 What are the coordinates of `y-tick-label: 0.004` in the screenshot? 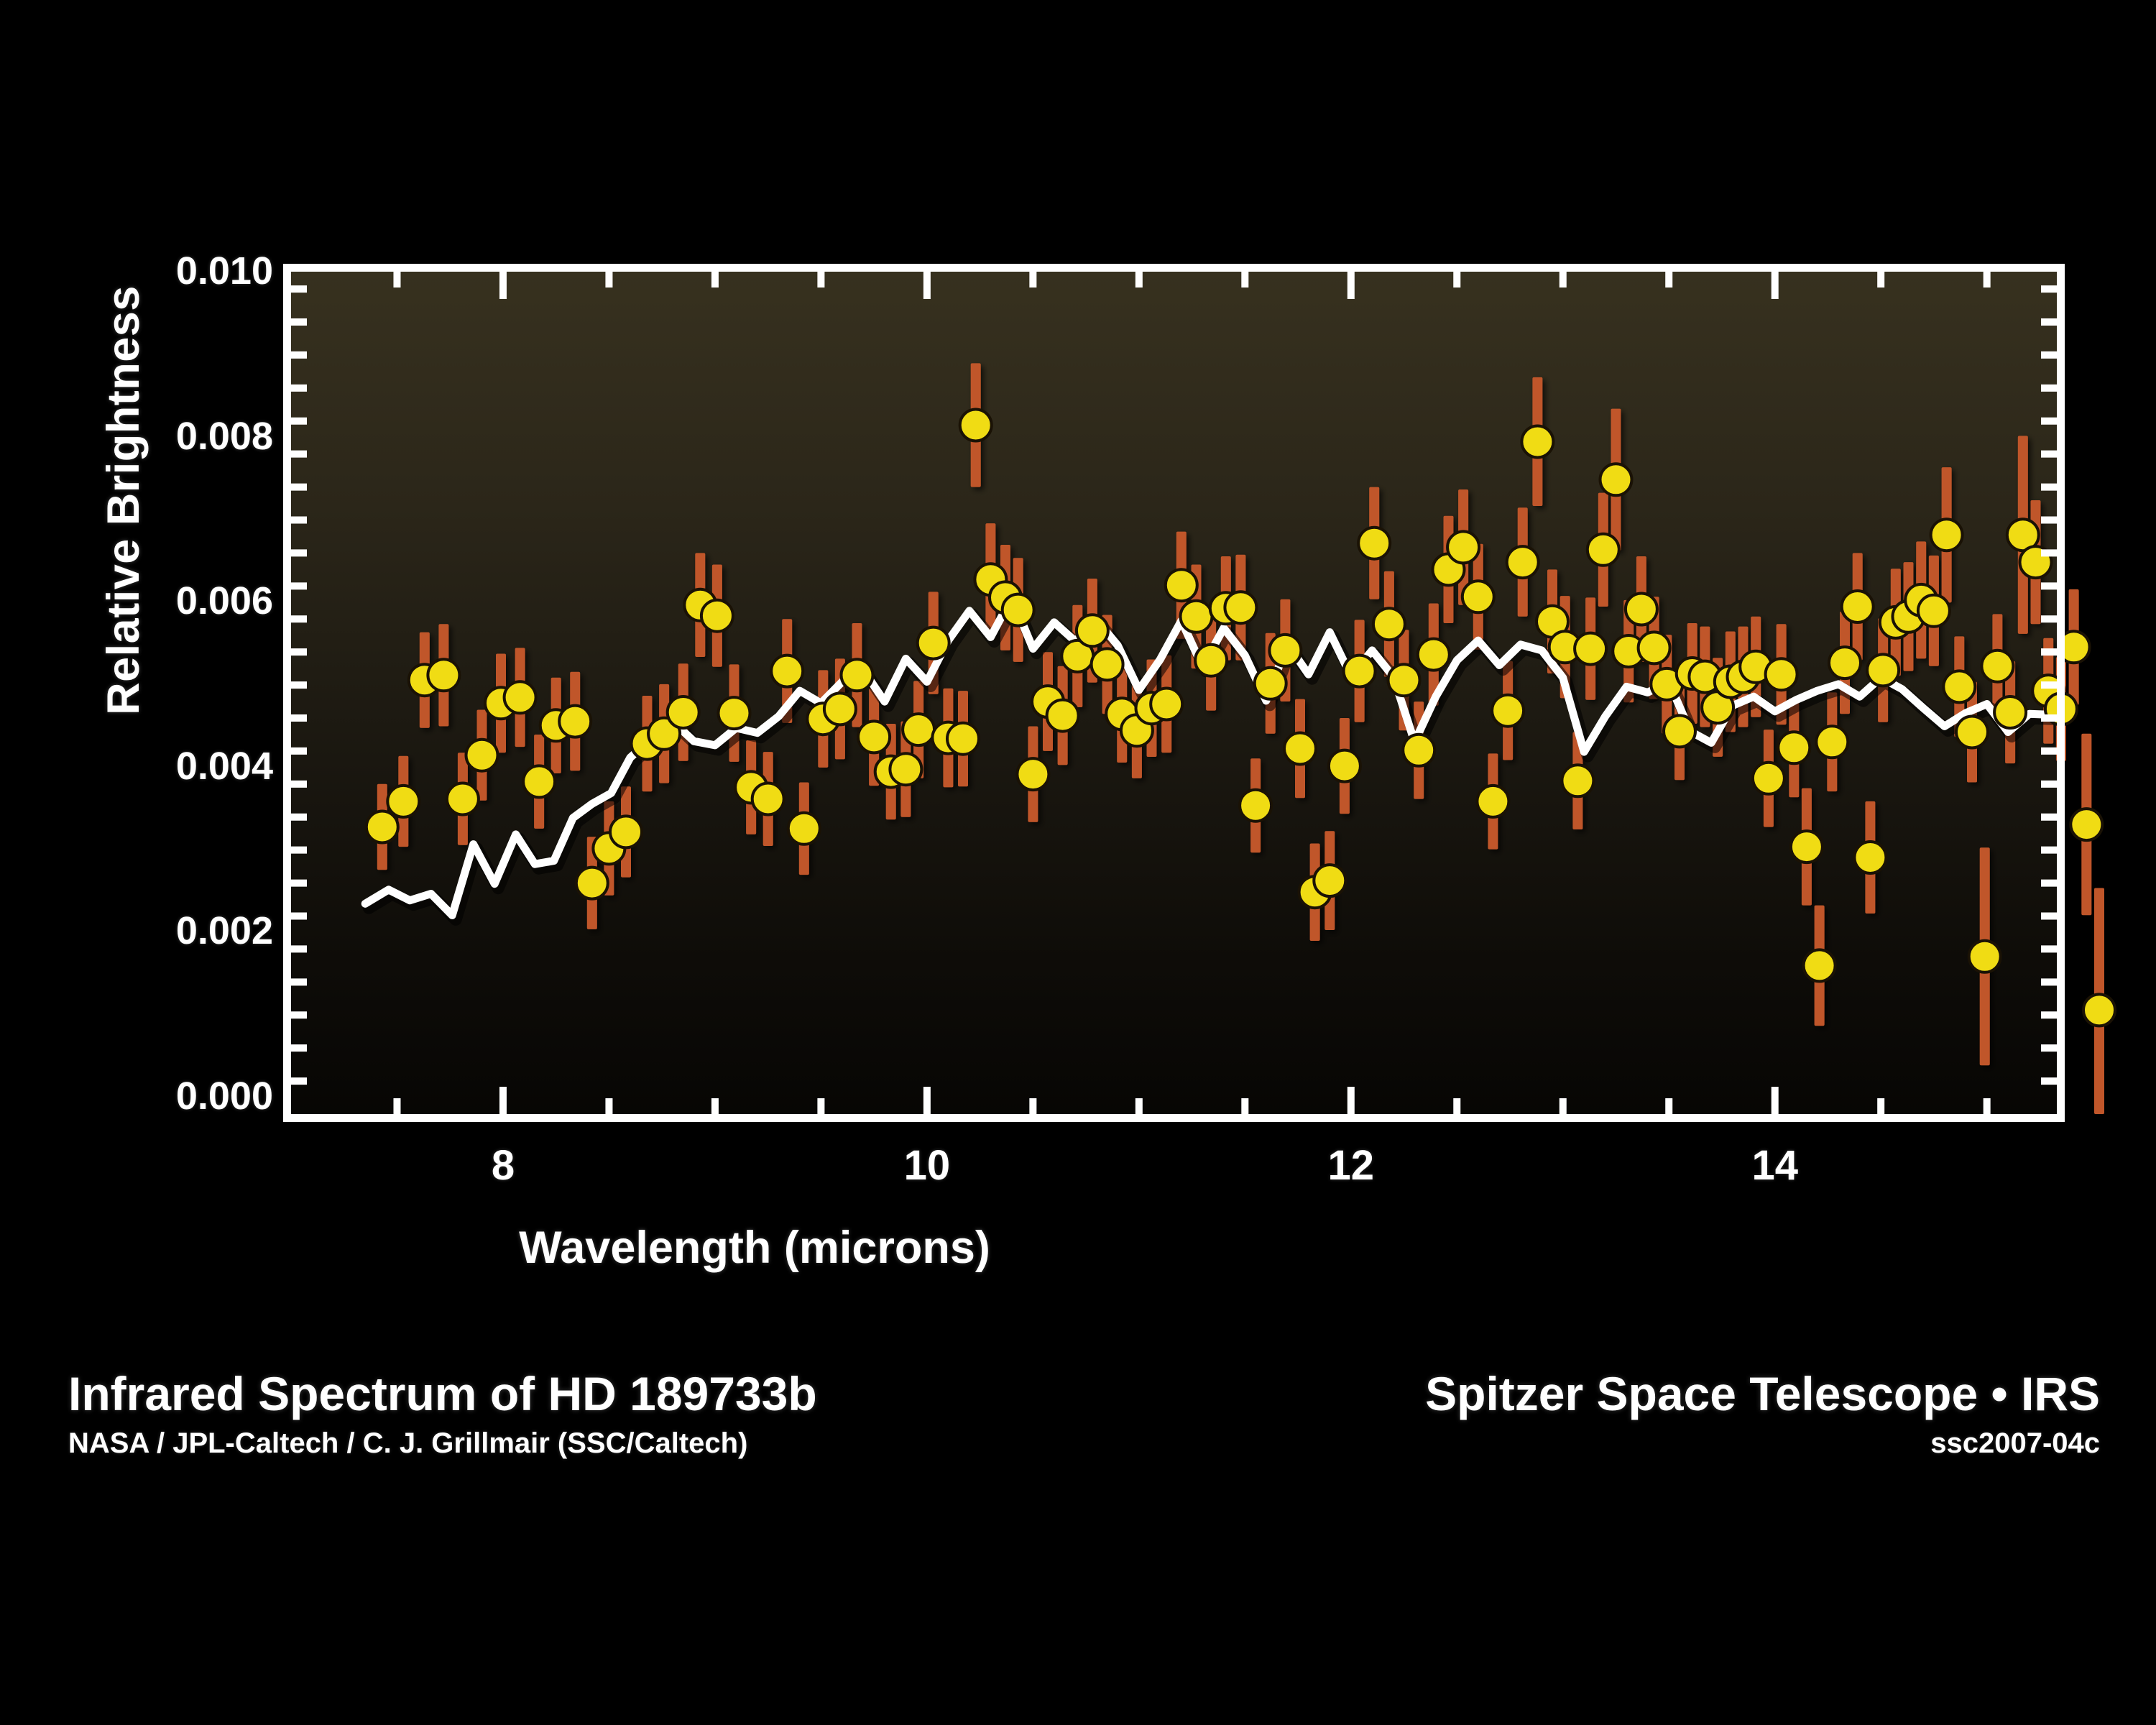 It's located at (224, 766).